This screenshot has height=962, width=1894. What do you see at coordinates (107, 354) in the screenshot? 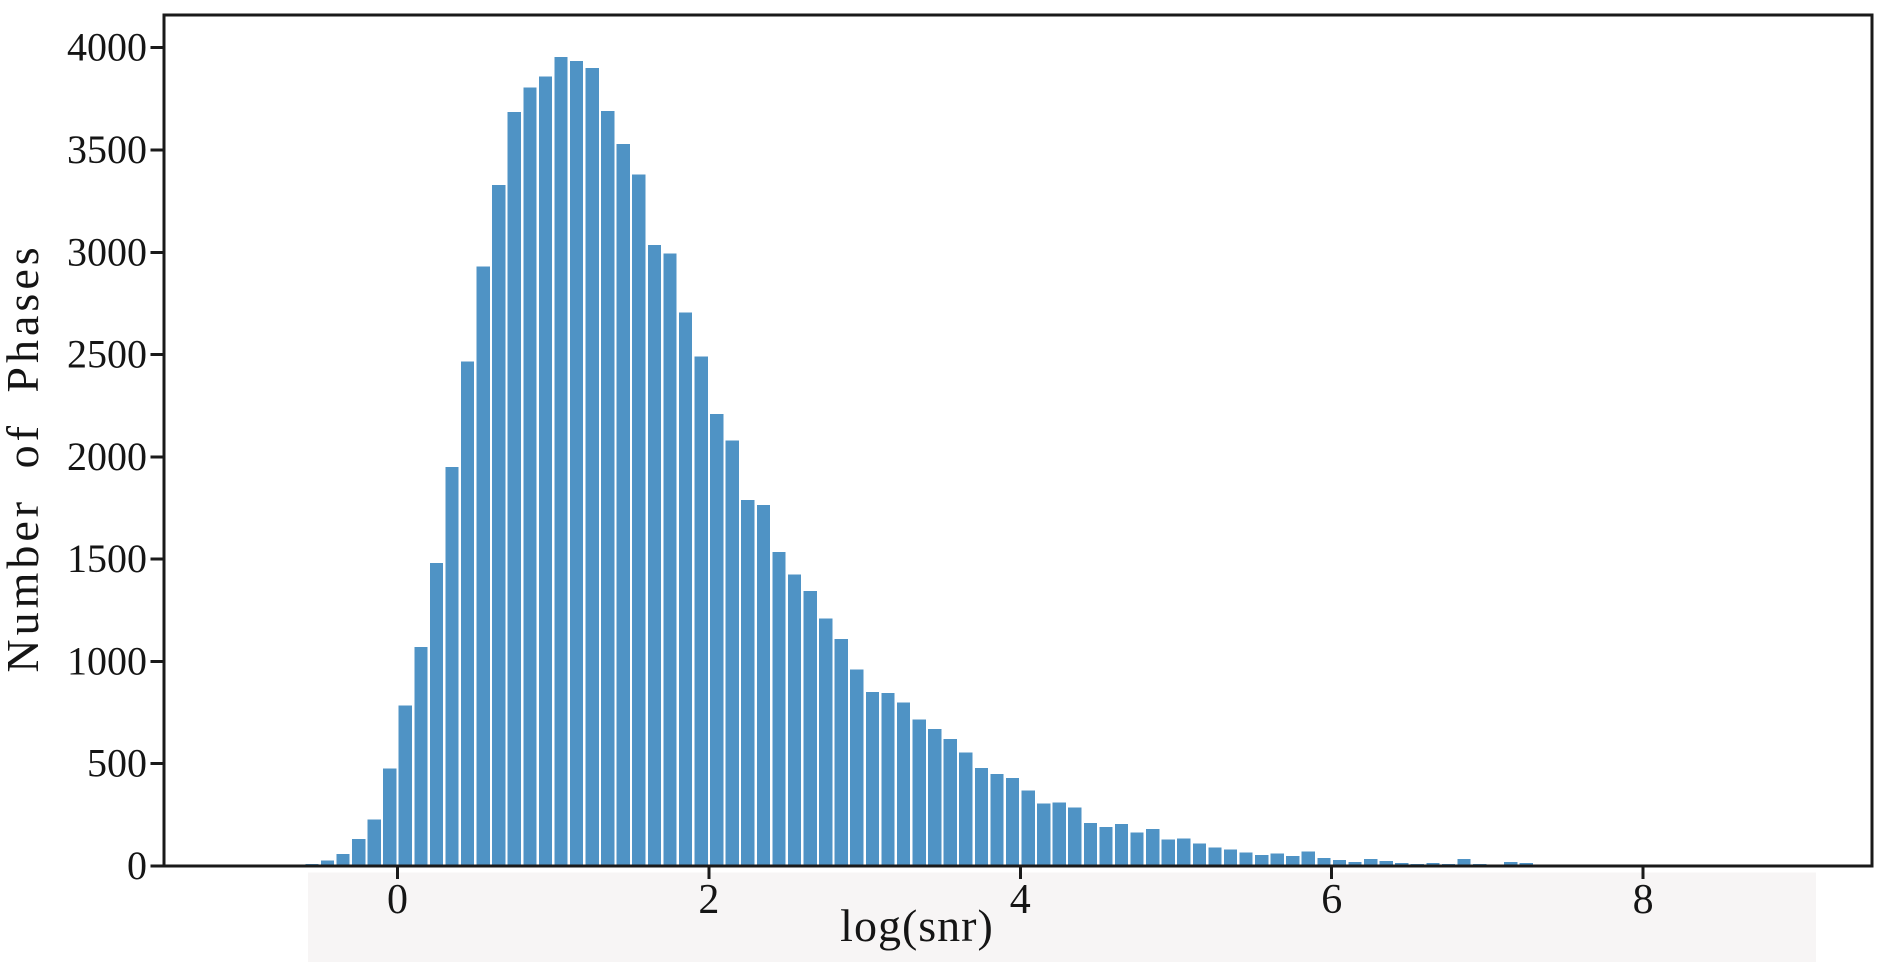
I see `y-tick-label: 2500` at bounding box center [107, 354].